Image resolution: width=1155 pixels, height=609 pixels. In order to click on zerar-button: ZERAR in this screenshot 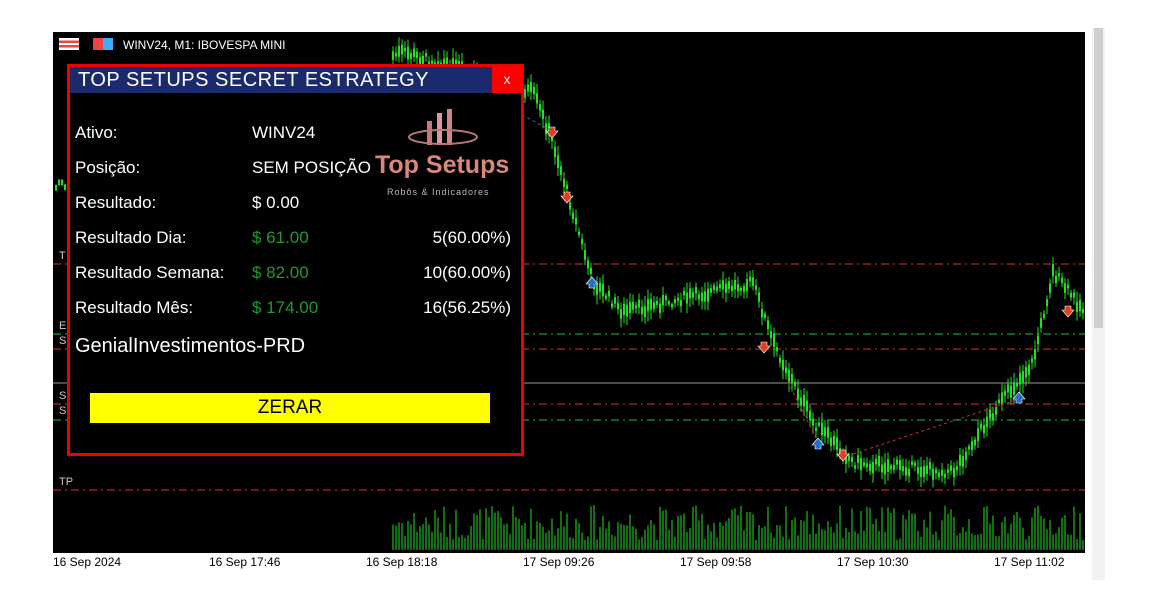, I will do `click(290, 408)`.